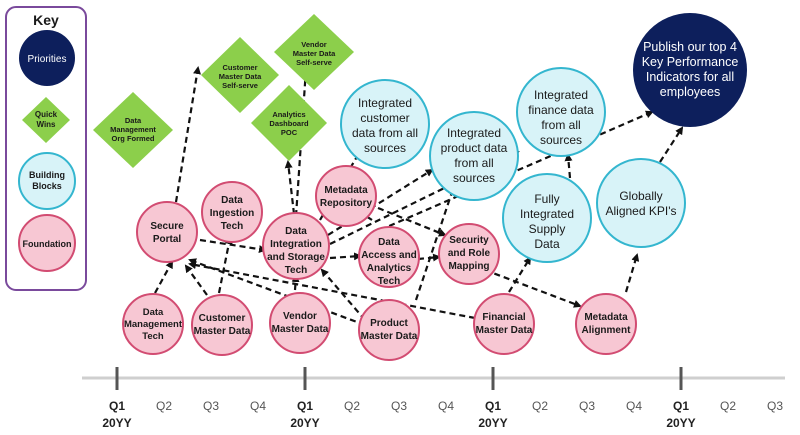 This screenshot has width=800, height=435. Describe the element at coordinates (473, 163) in the screenshot. I see `intprod-line3: from all` at that location.